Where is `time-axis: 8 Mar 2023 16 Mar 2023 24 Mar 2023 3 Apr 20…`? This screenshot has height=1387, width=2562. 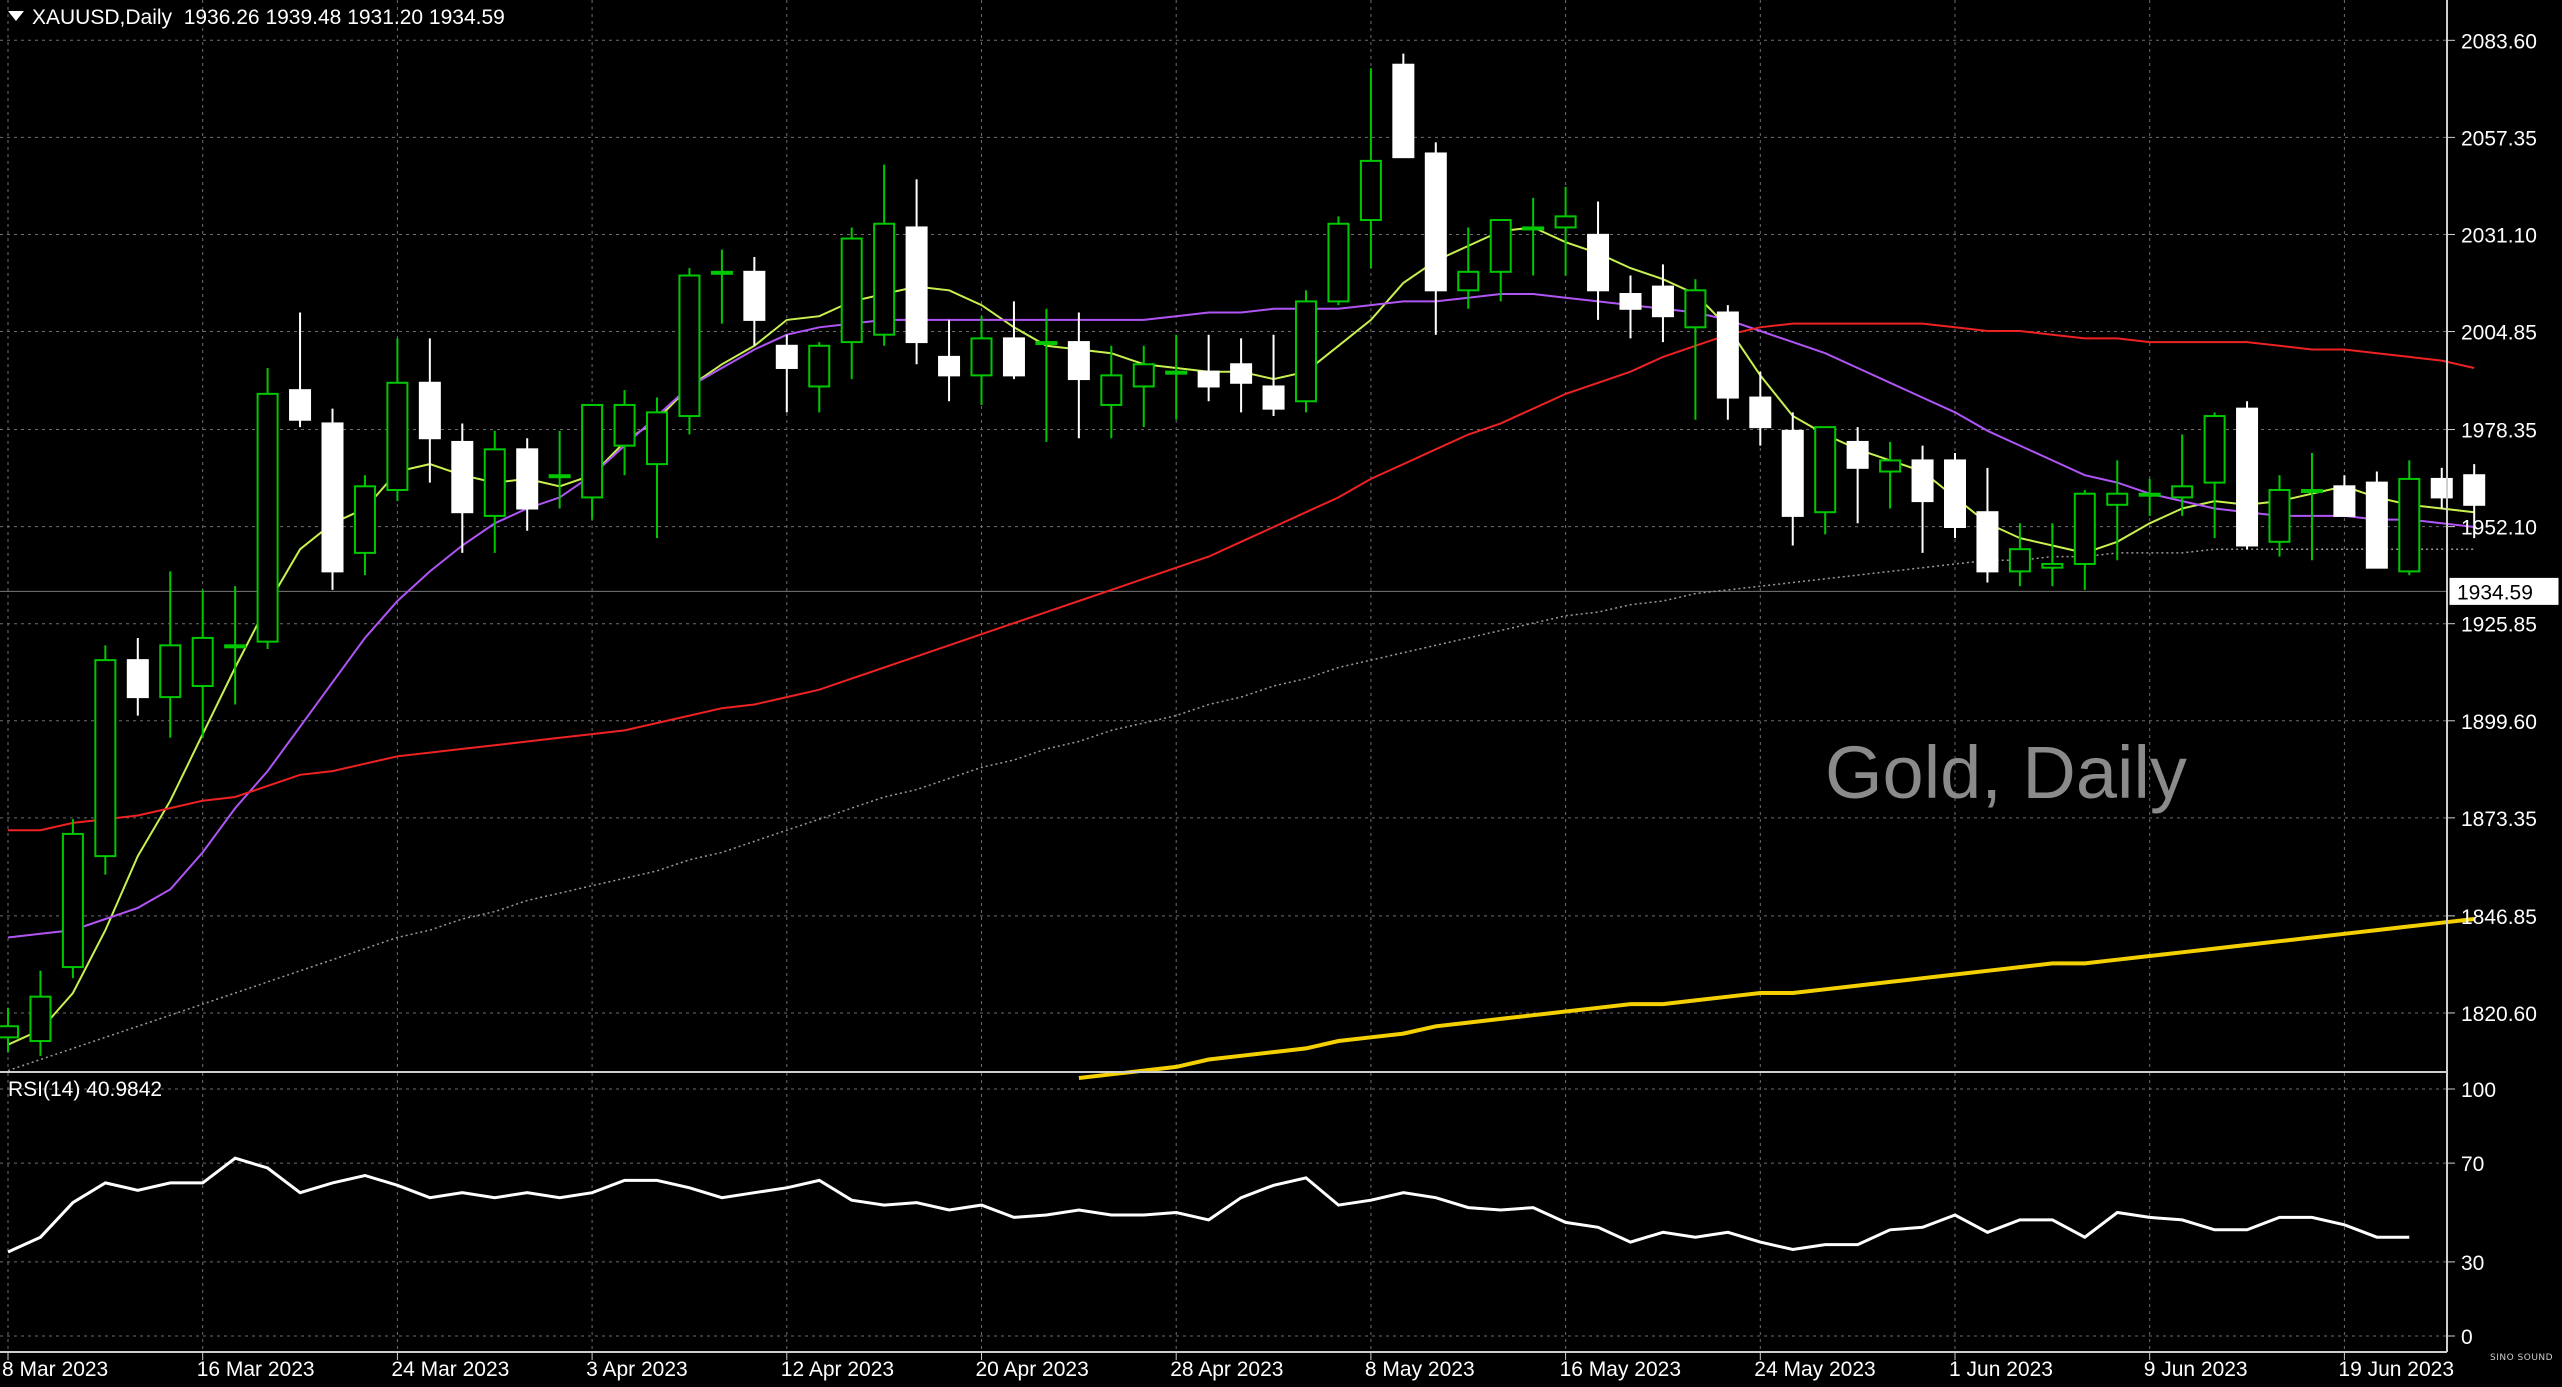
time-axis: 8 Mar 2023 16 Mar 2023 24 Mar 2023 3 Apr 20… is located at coordinates (1228, 1366).